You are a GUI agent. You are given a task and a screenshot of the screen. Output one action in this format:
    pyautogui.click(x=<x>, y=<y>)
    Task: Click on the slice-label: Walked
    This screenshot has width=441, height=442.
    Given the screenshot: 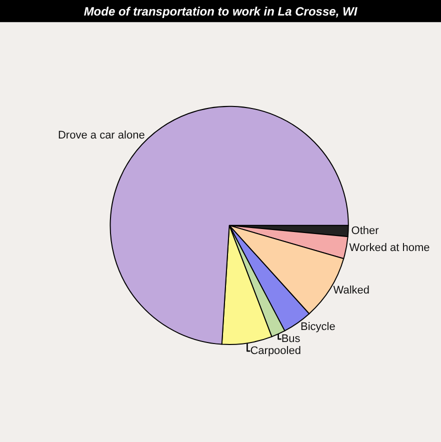 What is the action you would take?
    pyautogui.click(x=351, y=290)
    